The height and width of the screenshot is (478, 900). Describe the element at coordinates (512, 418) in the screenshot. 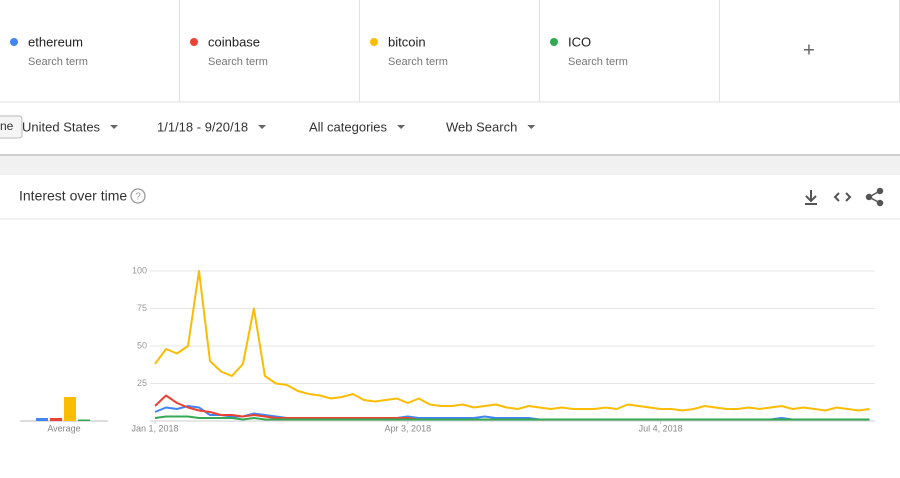

I see `series-line` at that location.